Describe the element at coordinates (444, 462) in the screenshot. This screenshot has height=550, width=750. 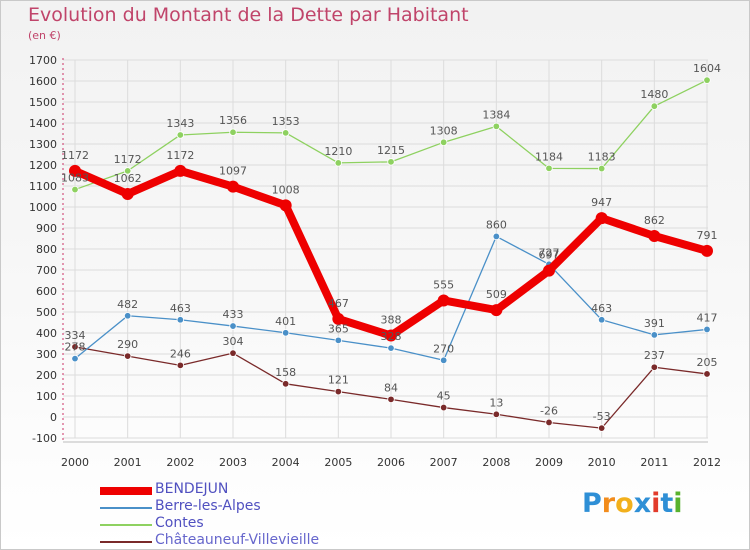
I see `x-tick-label: 2007` at that location.